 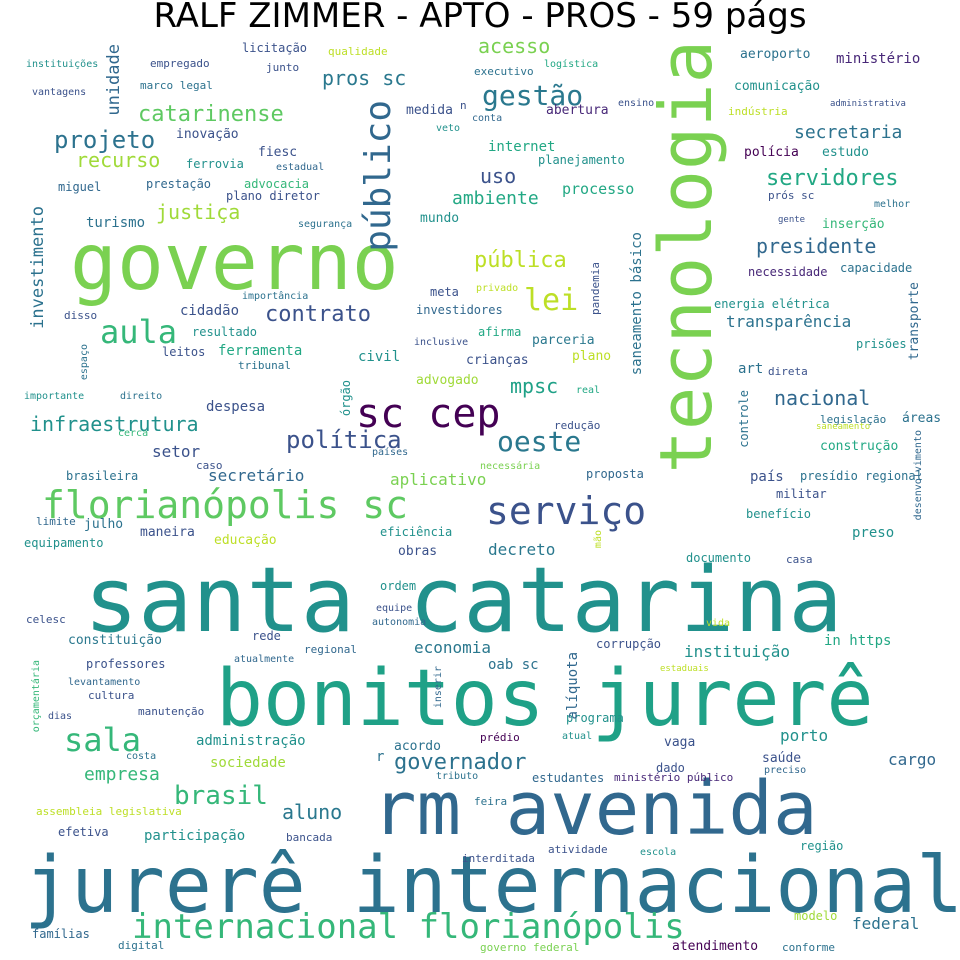 I want to click on cloud-word: prédio, so click(x=500, y=737).